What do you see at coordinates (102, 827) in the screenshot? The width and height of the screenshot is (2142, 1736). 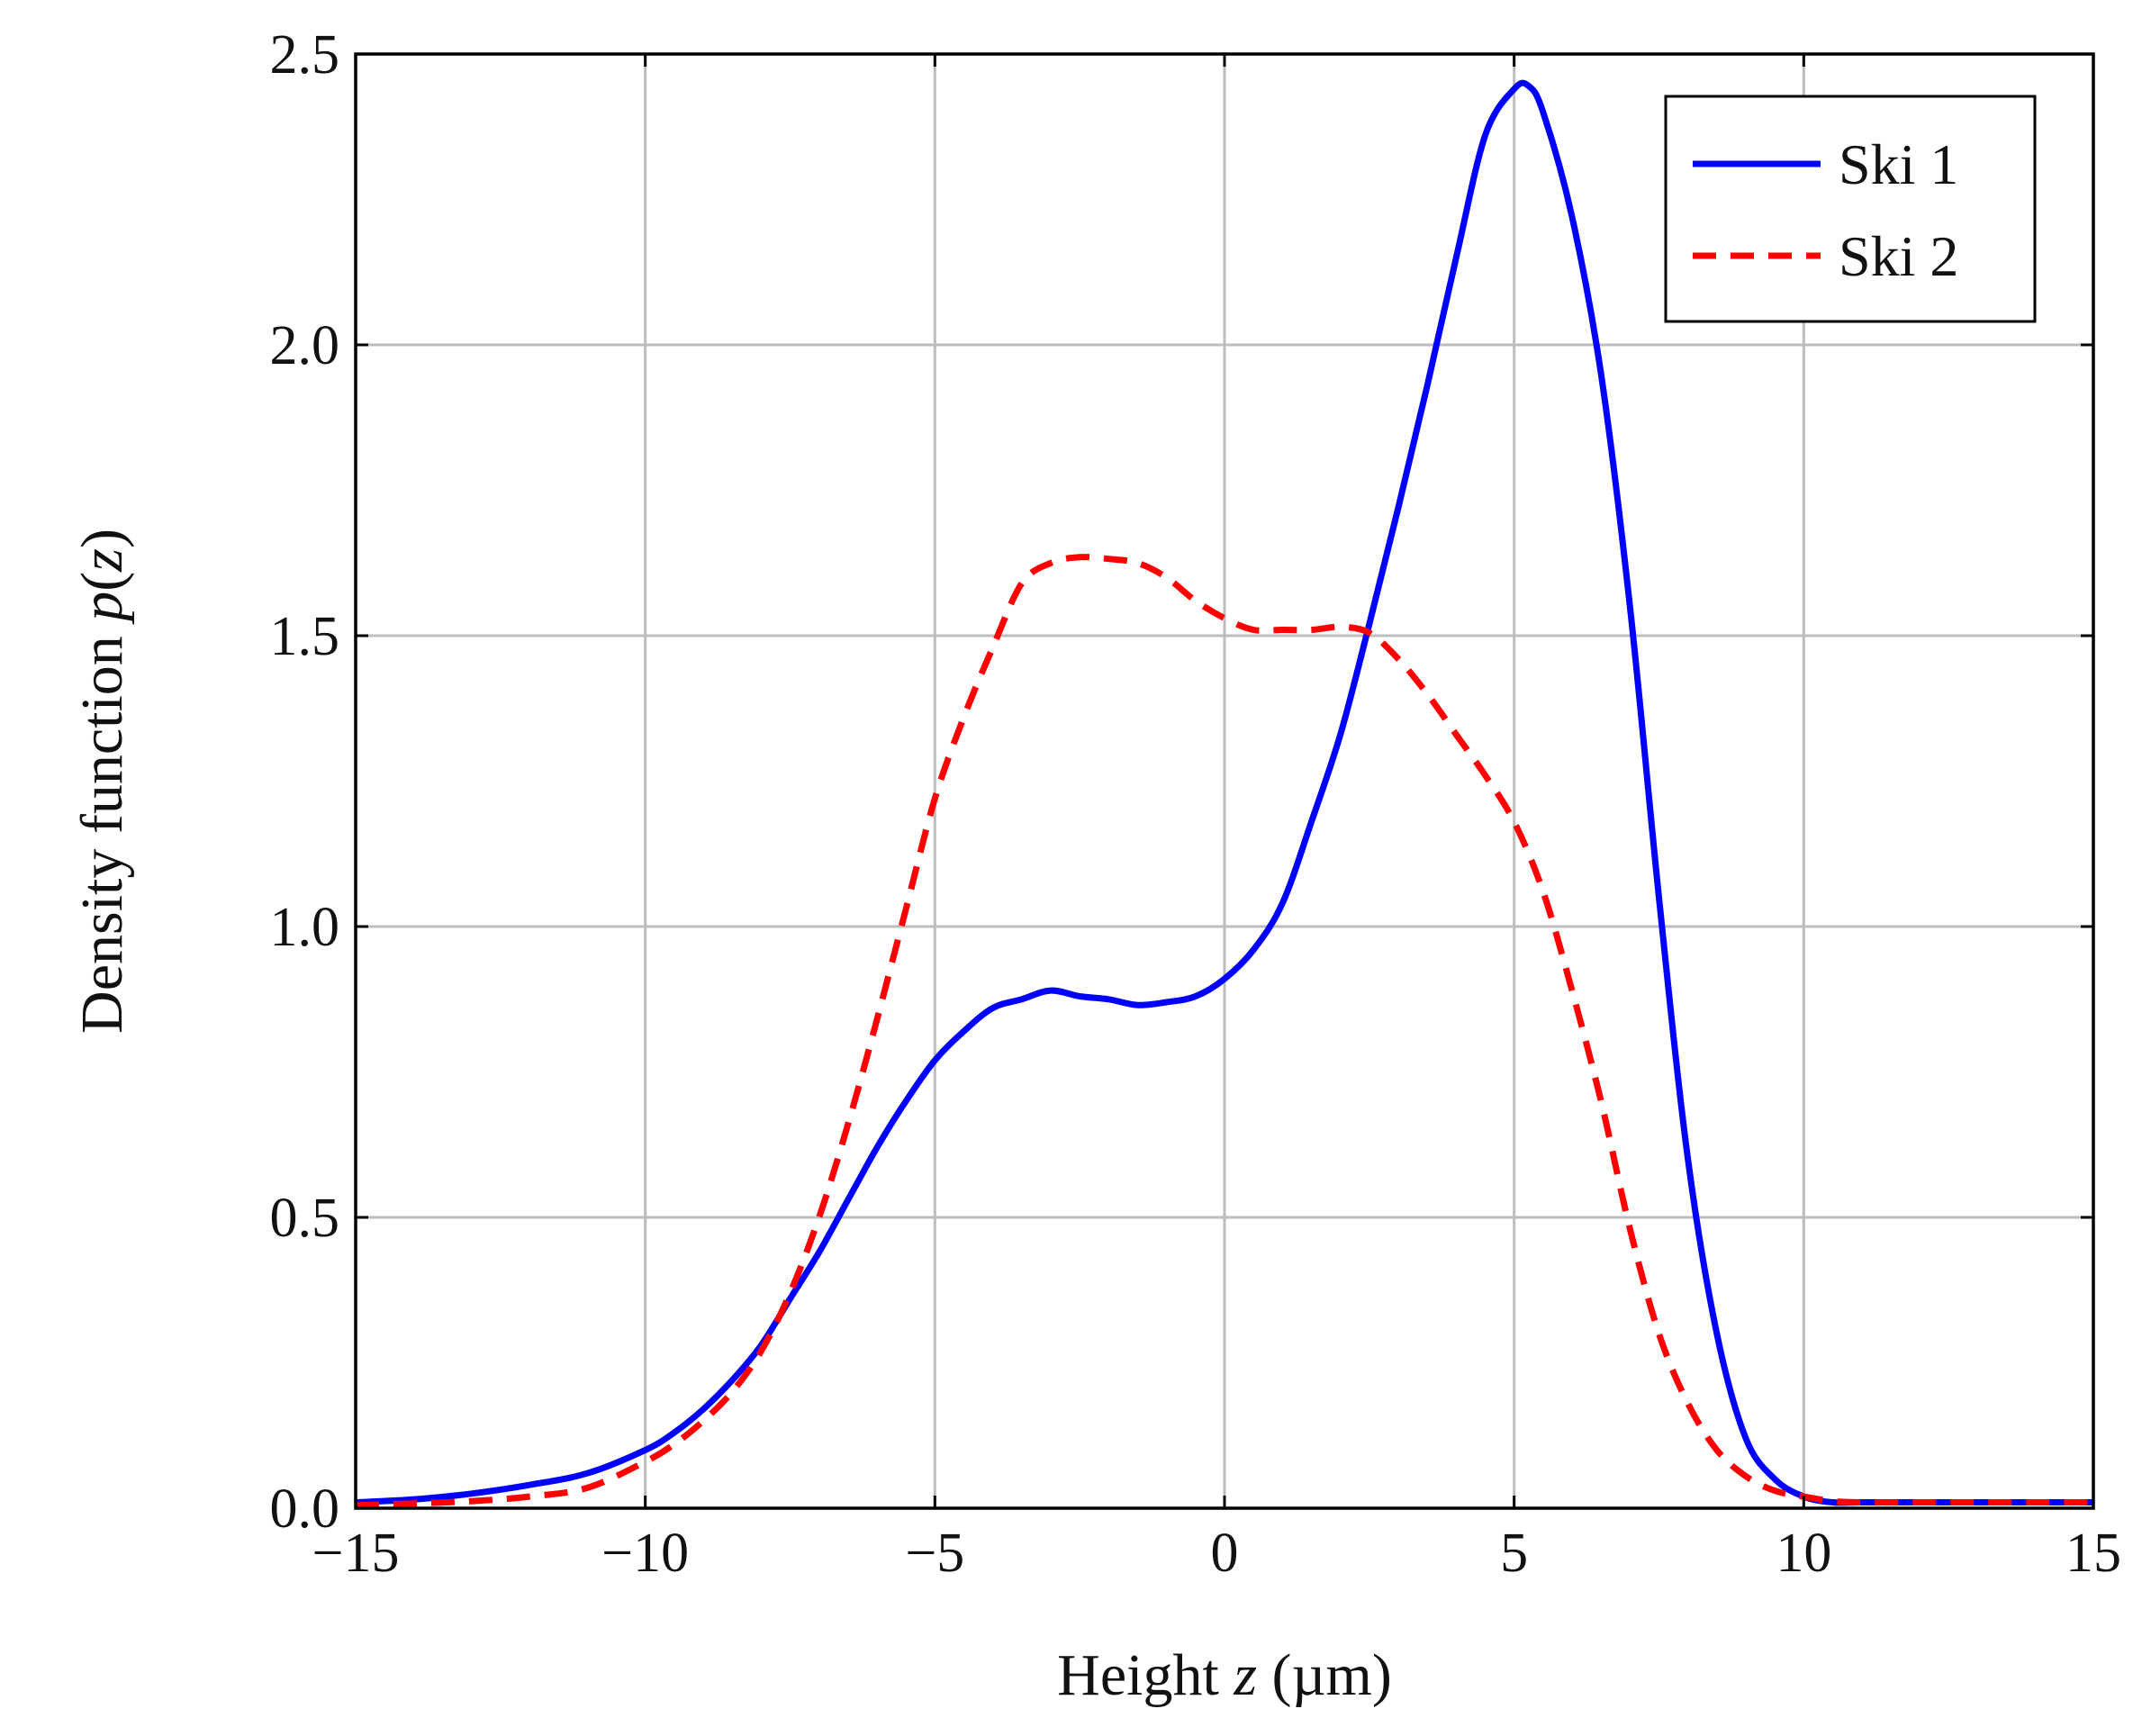 I see `y-axis-label-prefix: Density function` at bounding box center [102, 827].